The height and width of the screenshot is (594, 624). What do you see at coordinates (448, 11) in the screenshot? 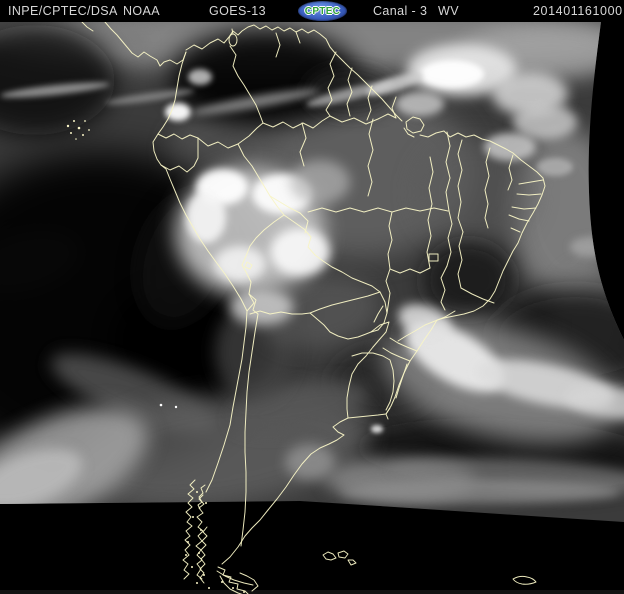
I see `band-label: WV` at bounding box center [448, 11].